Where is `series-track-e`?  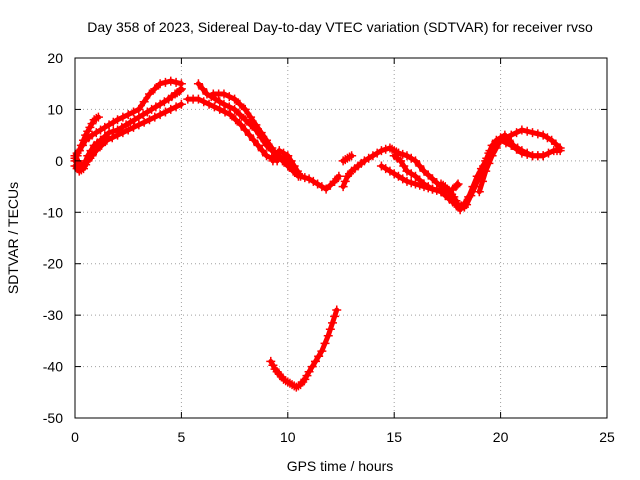
series-track-e is located at coordinates (83, 163).